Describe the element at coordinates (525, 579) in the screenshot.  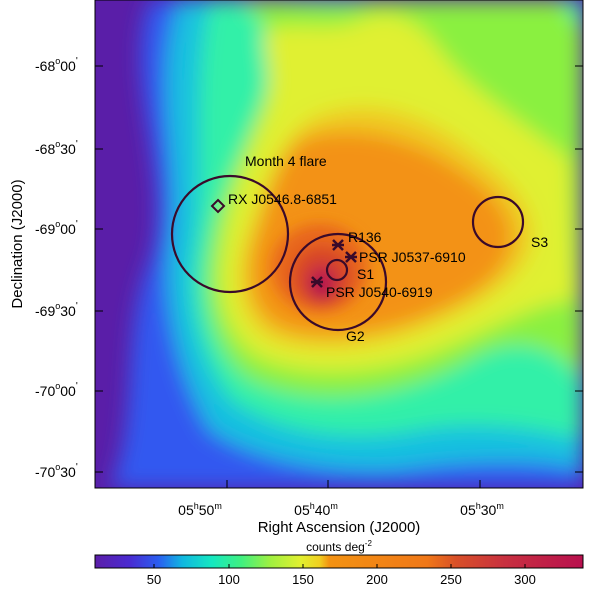
I see `colorbar-tick-label: 300` at that location.